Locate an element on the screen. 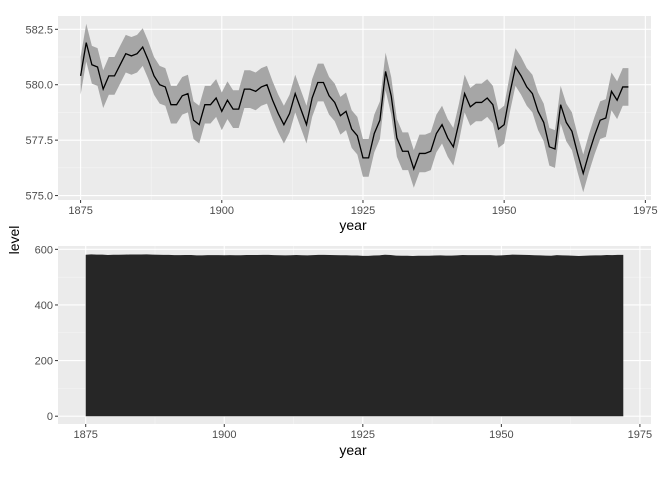  y-axis-title: level is located at coordinates (14, 240).